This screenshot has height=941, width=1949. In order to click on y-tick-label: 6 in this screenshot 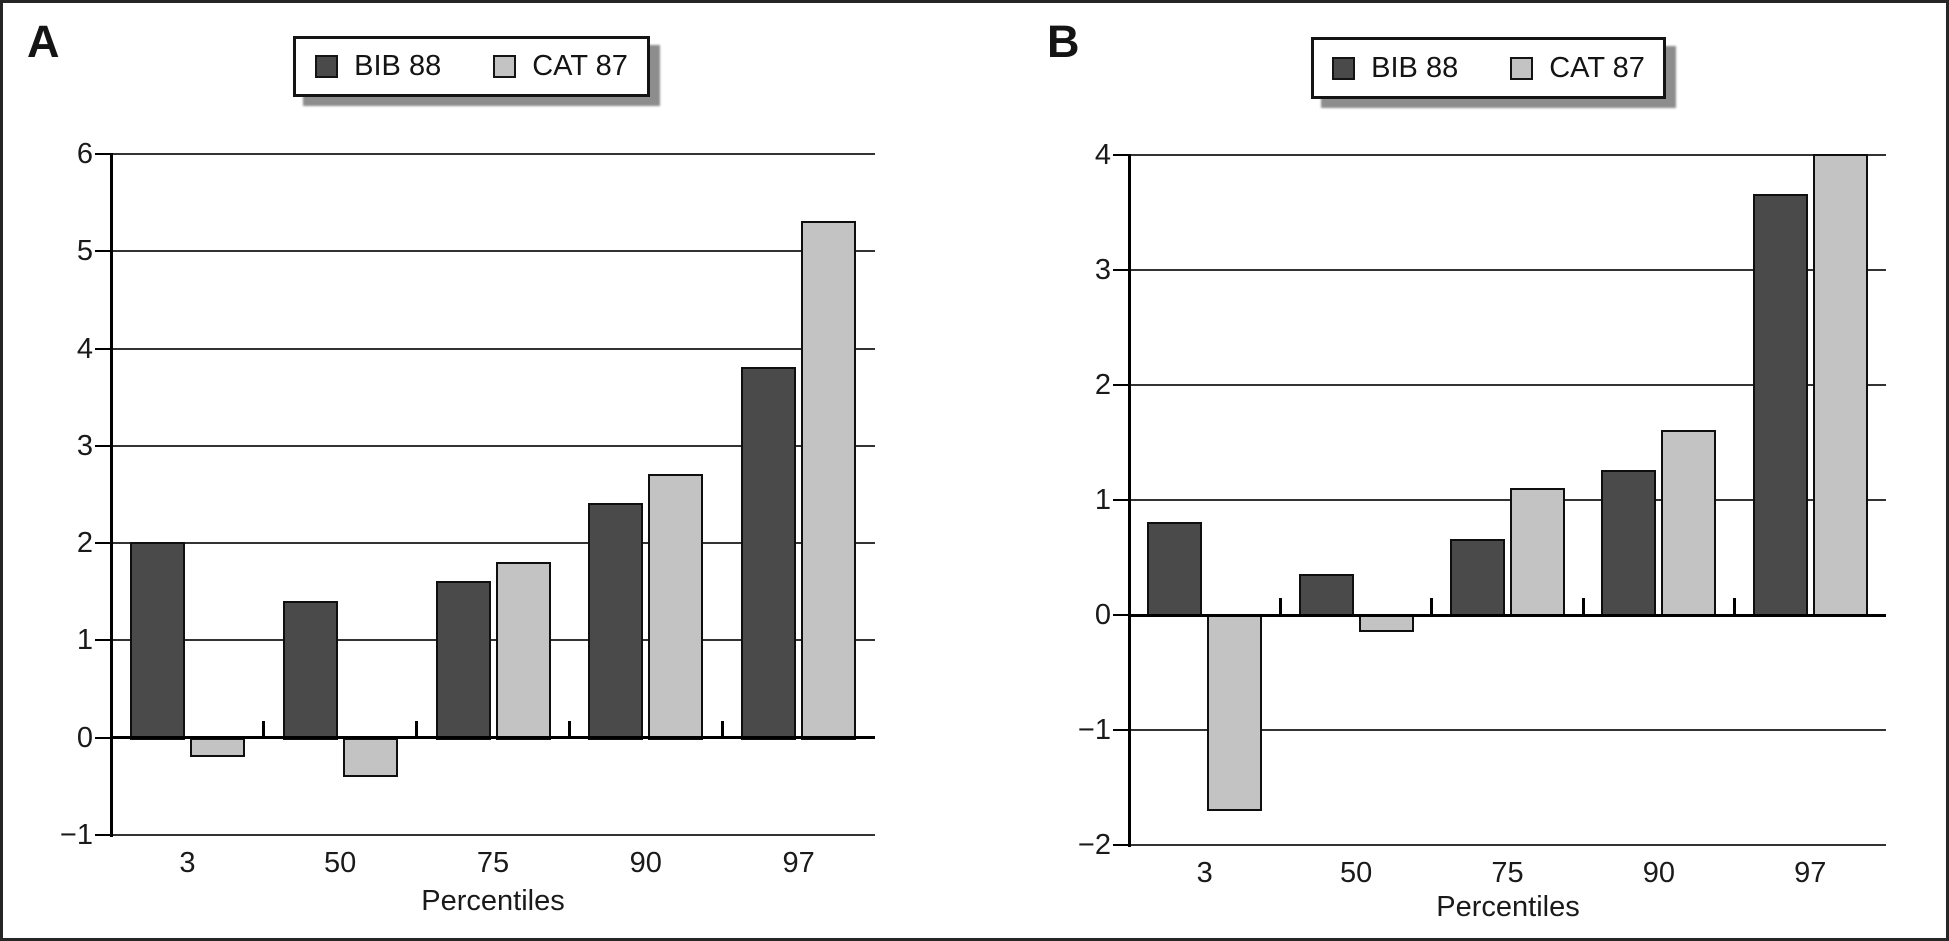, I will do `click(84, 154)`.